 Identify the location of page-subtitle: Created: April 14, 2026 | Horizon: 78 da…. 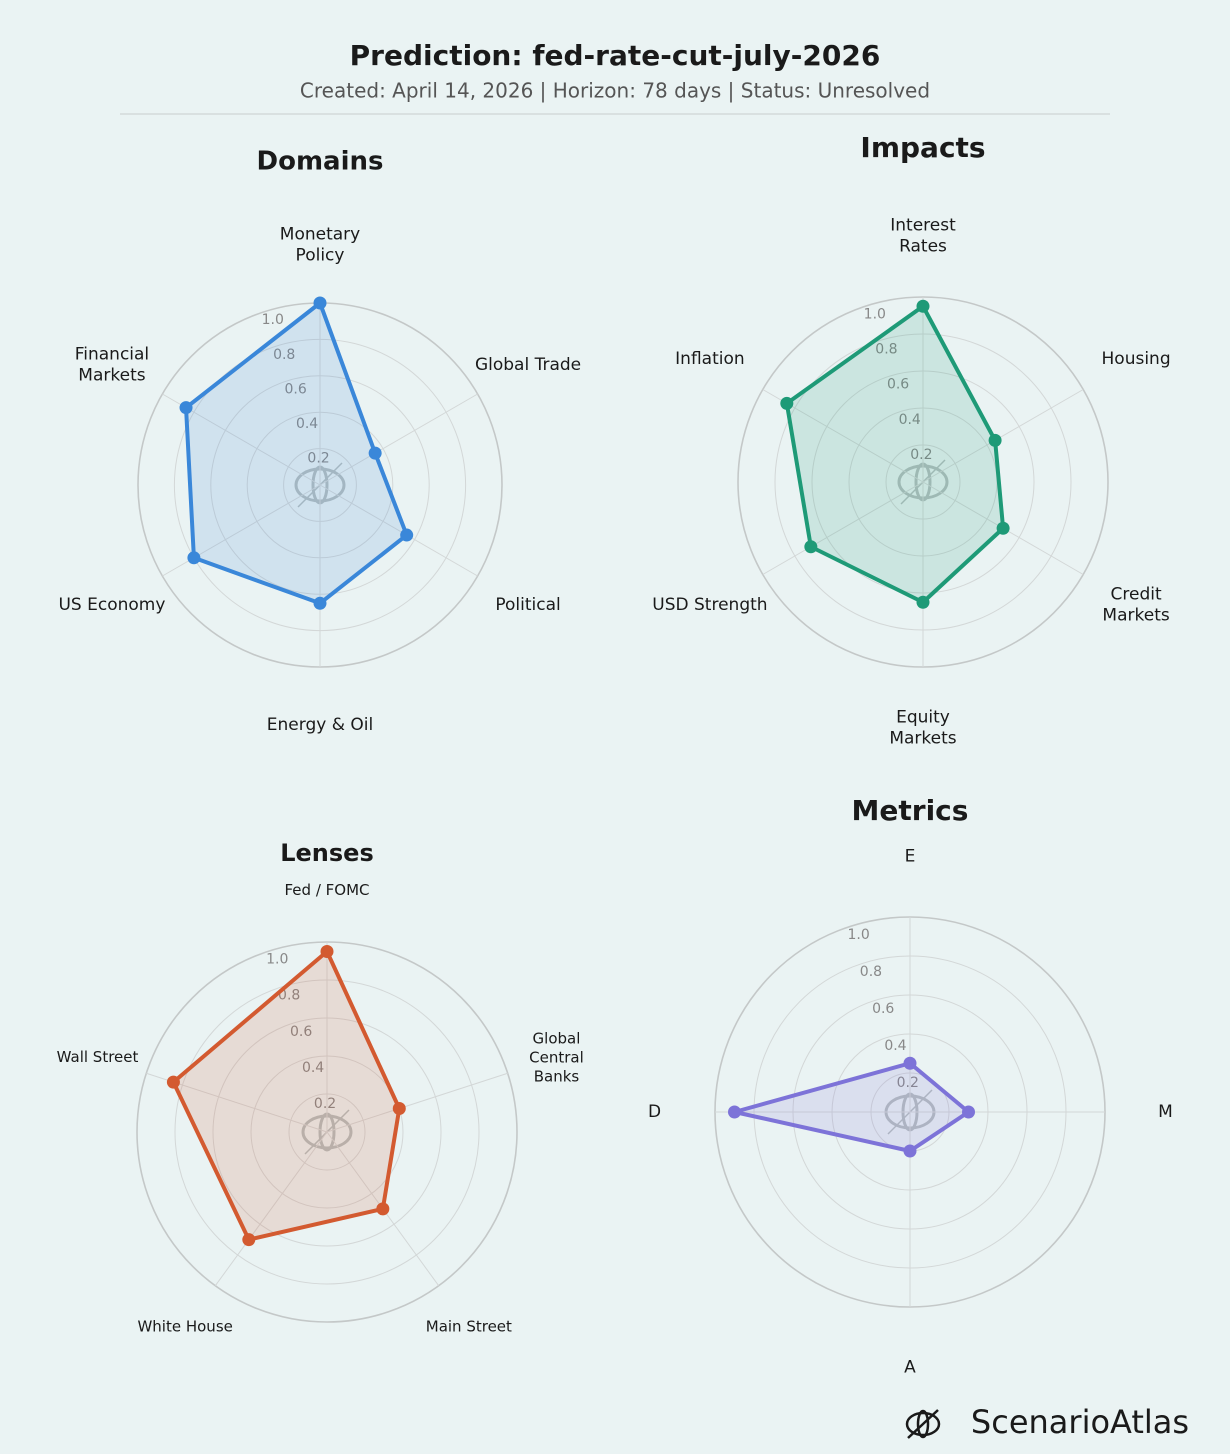
(615, 91).